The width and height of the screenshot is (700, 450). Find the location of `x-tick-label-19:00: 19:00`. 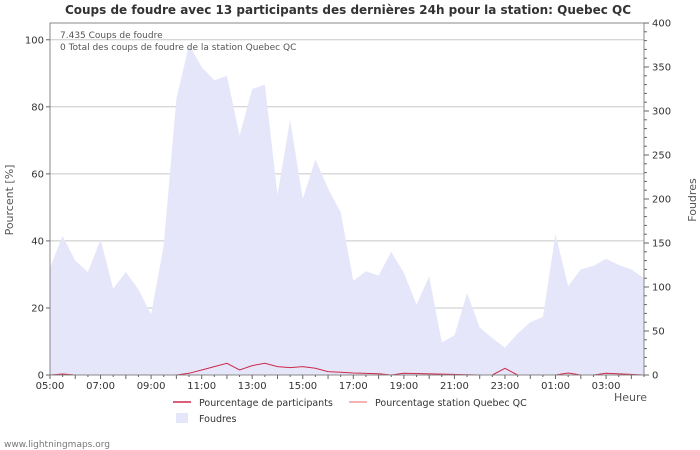

x-tick-label-19:00: 19:00 is located at coordinates (403, 386).